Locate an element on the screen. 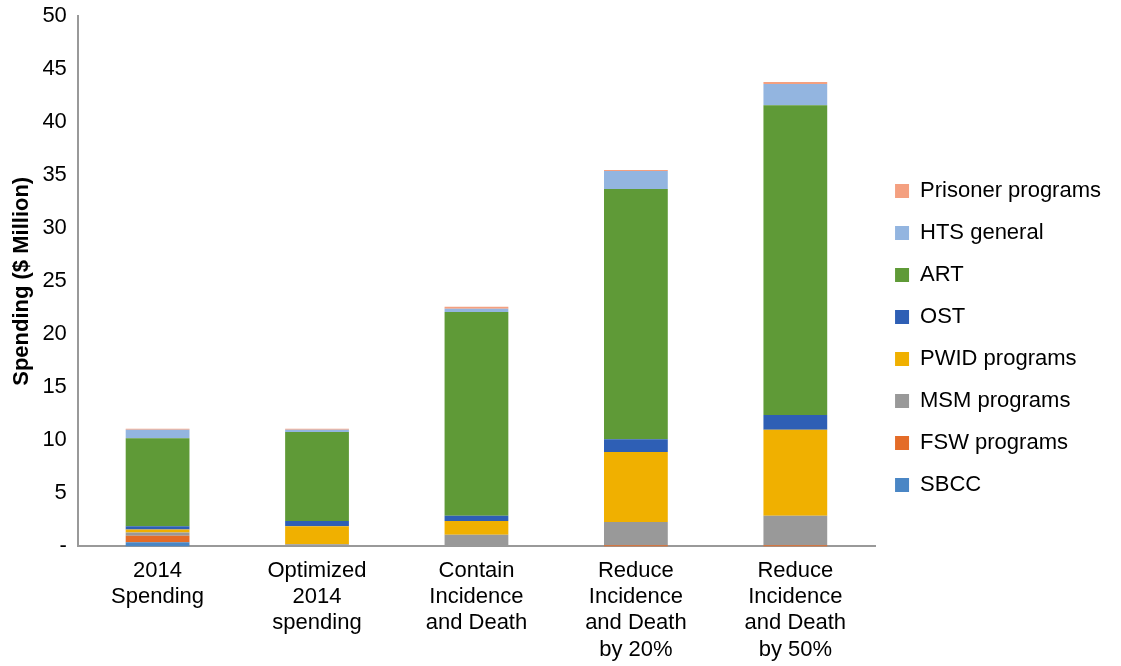 The image size is (1121, 666). x-tick-label: Reduce Incidence and Death by 20% is located at coordinates (636, 608).